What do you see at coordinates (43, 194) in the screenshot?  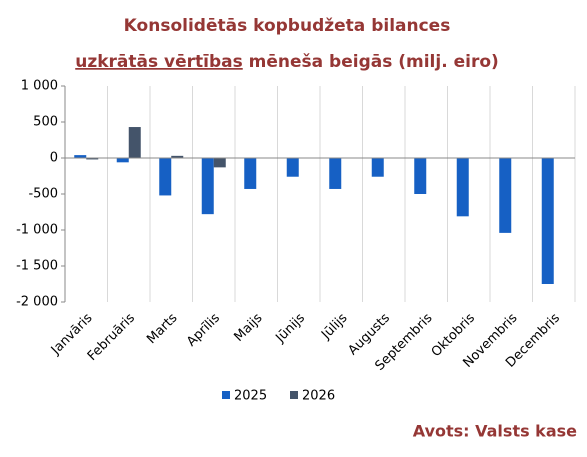 I see `y-tick-label: -500` at bounding box center [43, 194].